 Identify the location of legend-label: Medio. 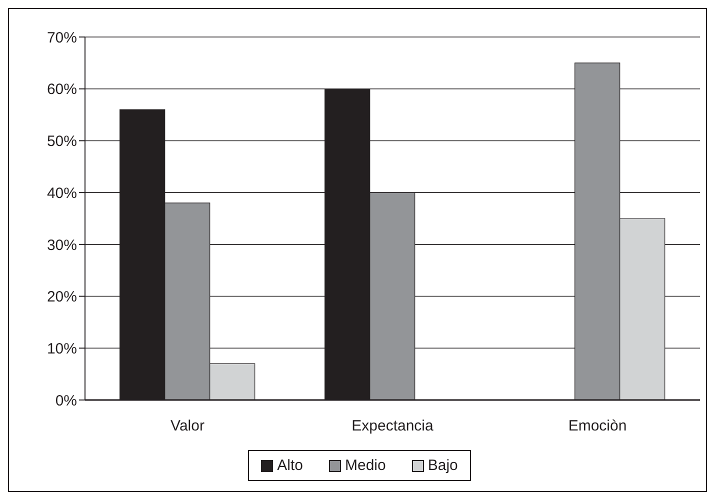
(365, 465).